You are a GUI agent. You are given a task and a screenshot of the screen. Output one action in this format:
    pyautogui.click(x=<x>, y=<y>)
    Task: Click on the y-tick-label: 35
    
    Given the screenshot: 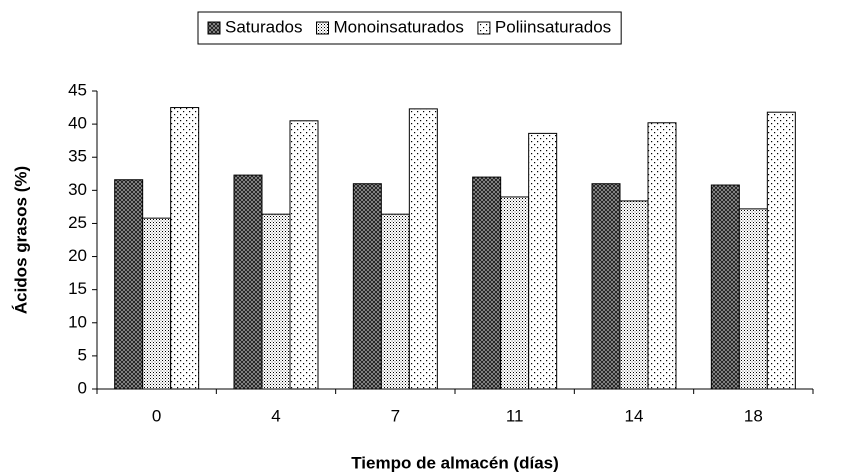 What is the action you would take?
    pyautogui.click(x=77, y=156)
    